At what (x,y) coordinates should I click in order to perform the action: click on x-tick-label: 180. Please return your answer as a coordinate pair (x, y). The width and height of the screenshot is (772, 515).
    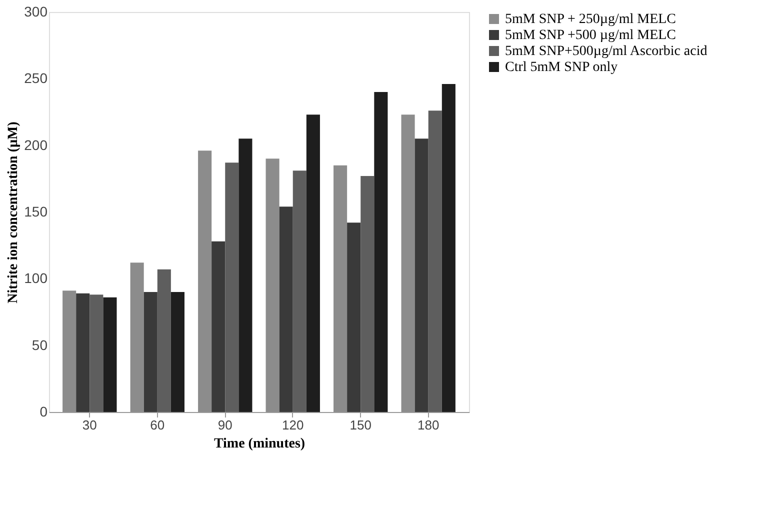
    Looking at the image, I should click on (429, 425).